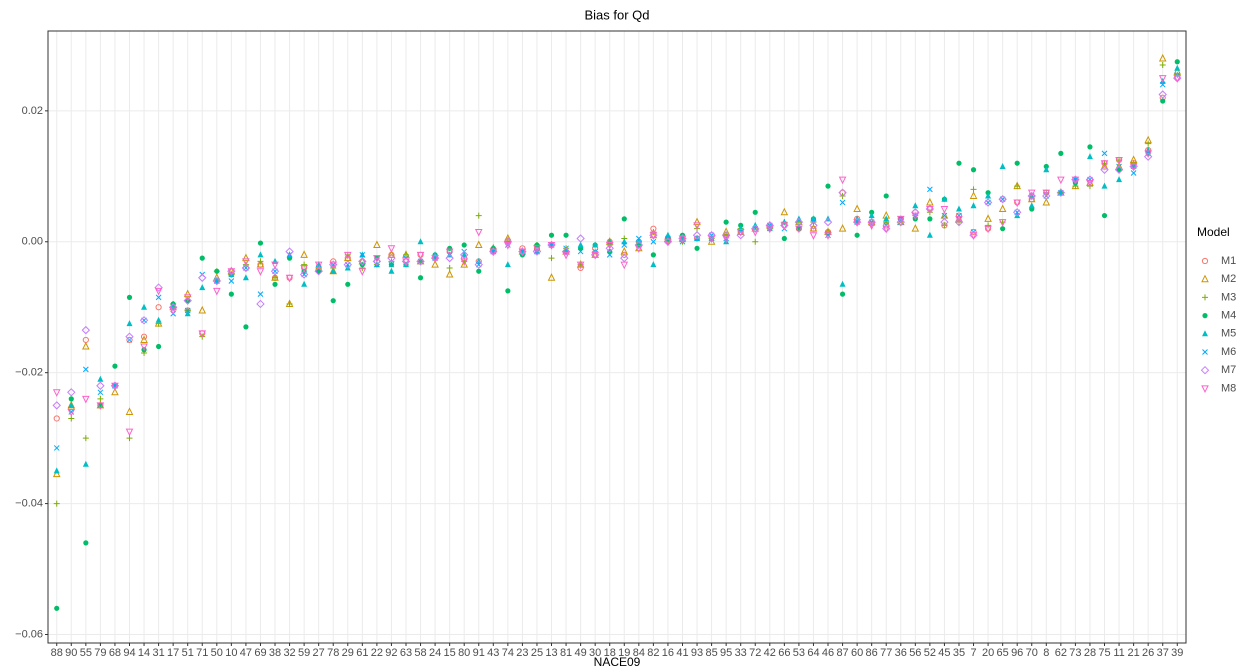 The image size is (1259, 671). I want to click on x-tick-label: 18, so click(610, 653).